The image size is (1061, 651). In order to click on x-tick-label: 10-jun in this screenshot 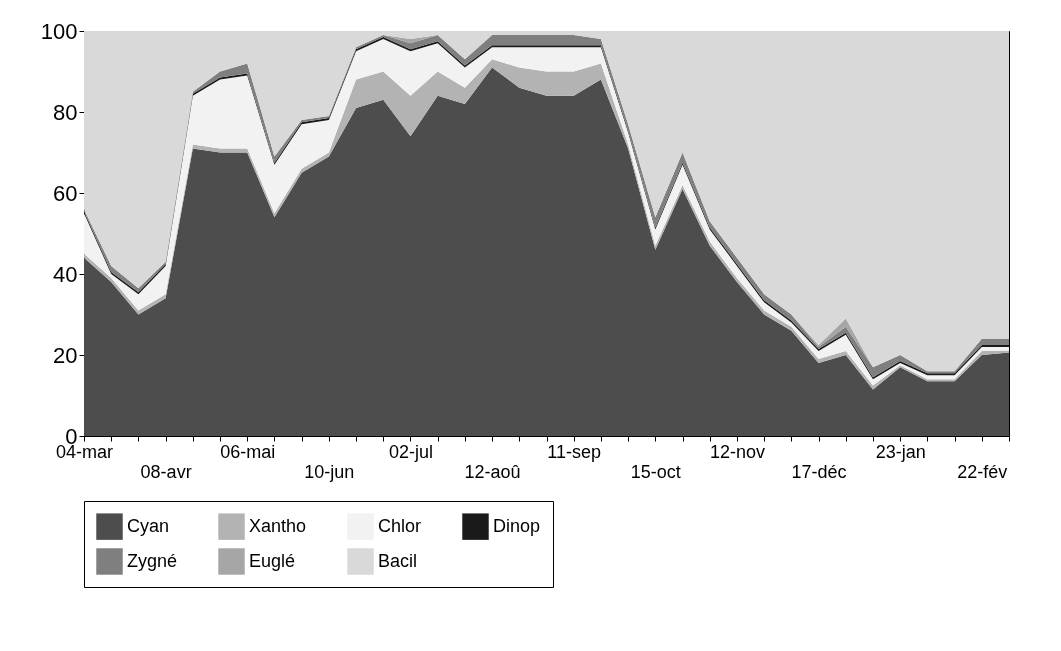, I will do `click(329, 471)`.